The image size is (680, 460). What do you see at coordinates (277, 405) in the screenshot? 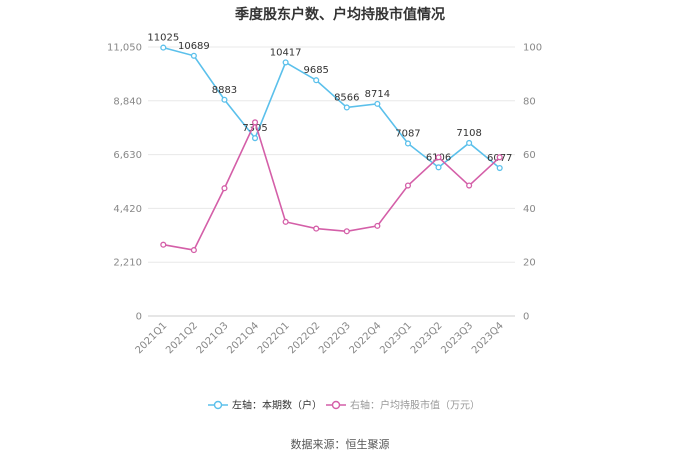
I see `legend-label: 左轴：本期数（户）` at bounding box center [277, 405].